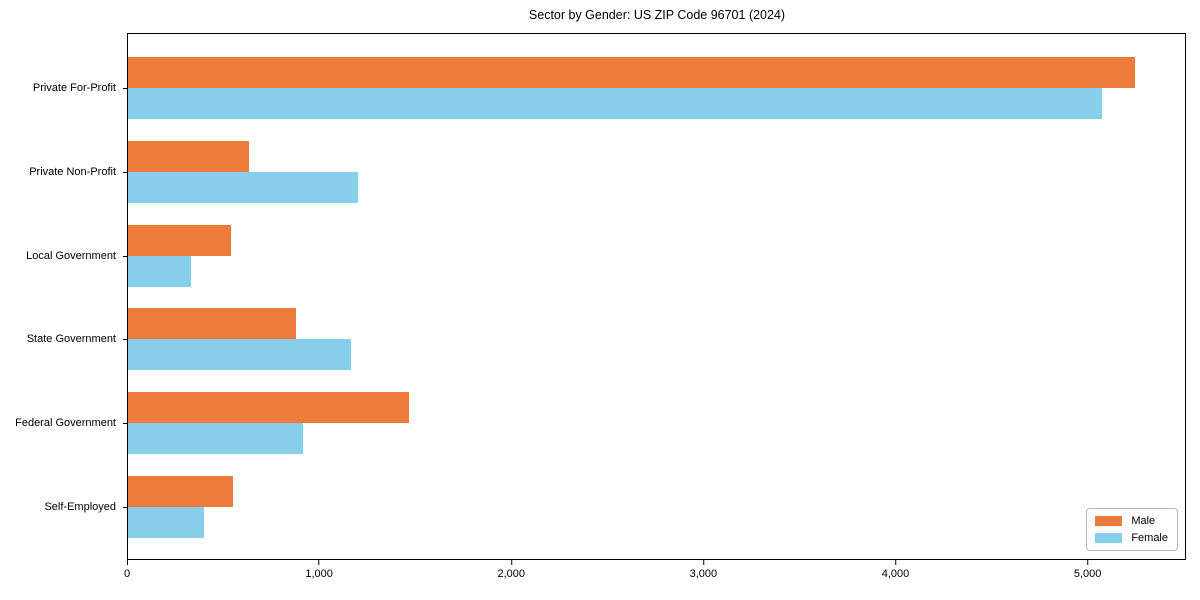  I want to click on bar-group: Self-Employed, so click(614, 507).